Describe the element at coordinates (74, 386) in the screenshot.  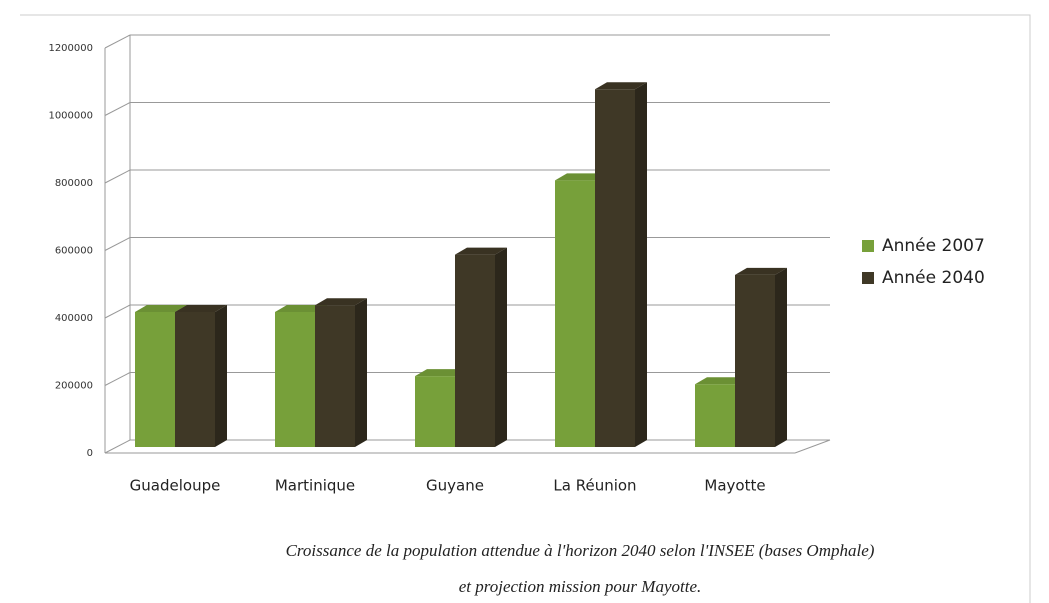
I see `y-tick-label: 200000` at that location.